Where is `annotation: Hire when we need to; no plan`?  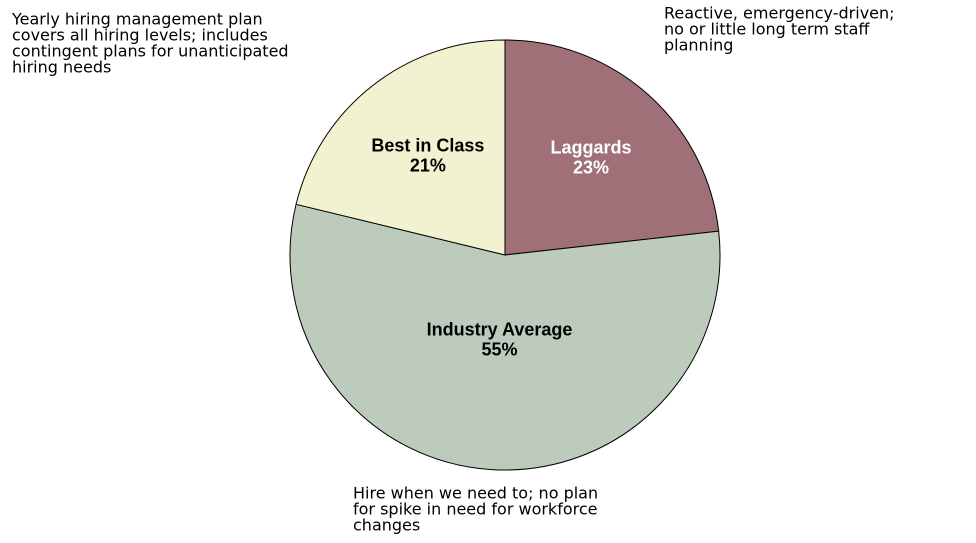
annotation: Hire when we need to; no plan is located at coordinates (475, 493).